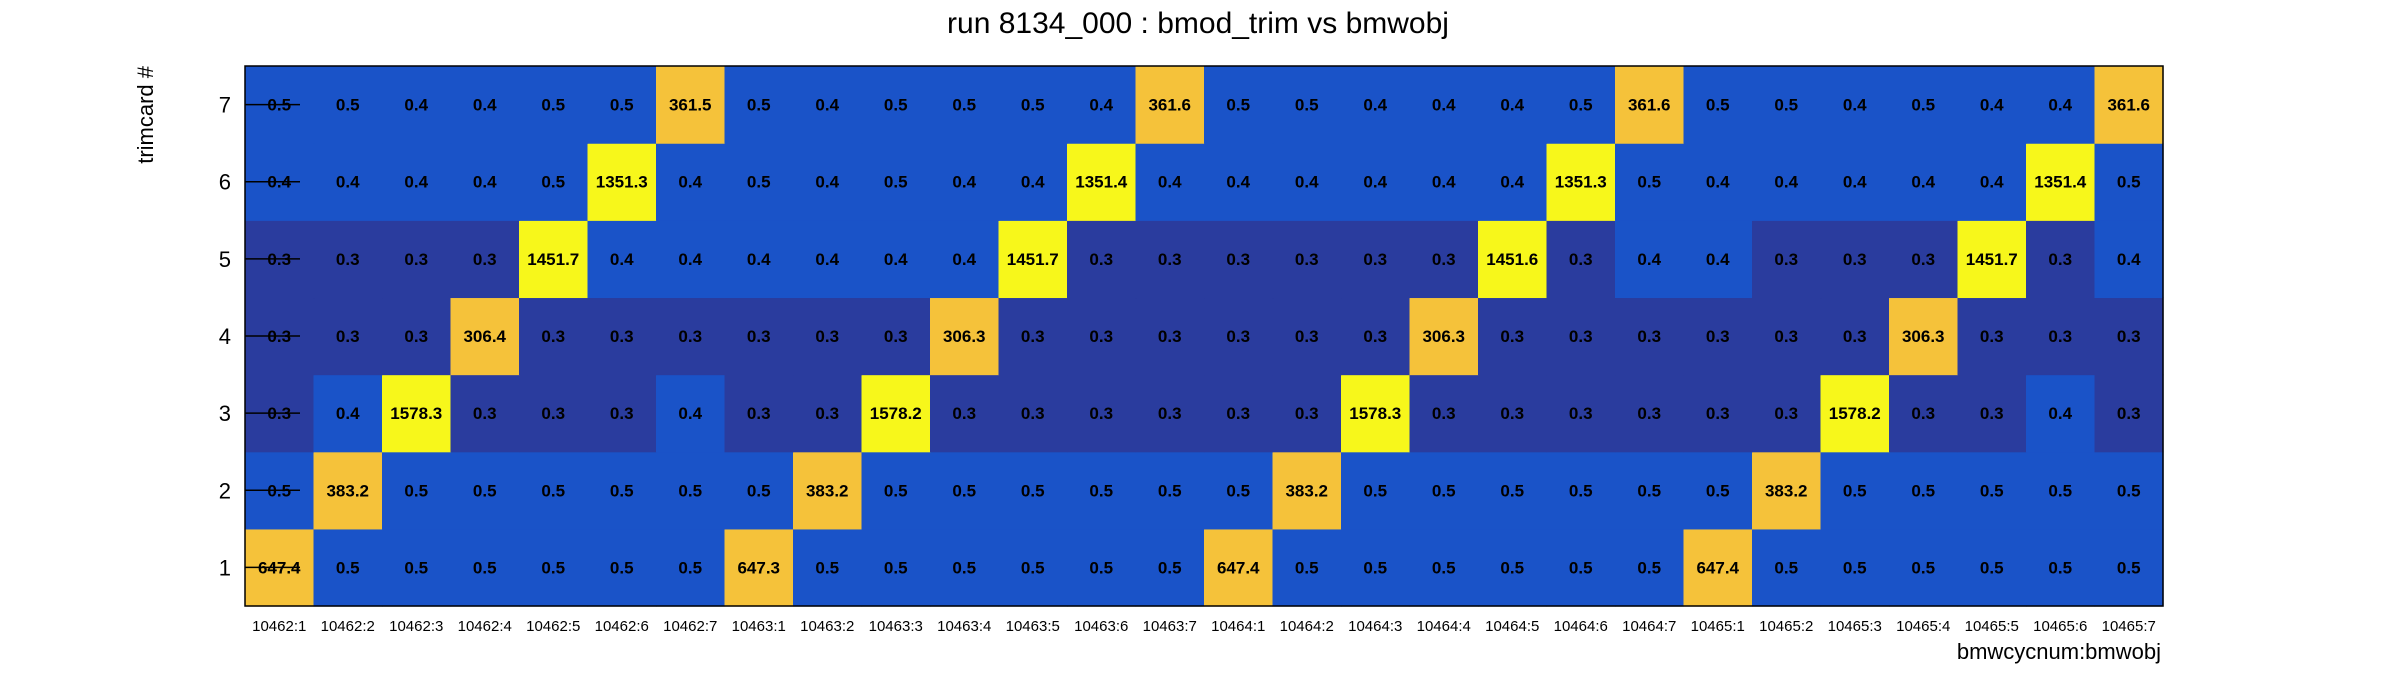 The image size is (2396, 677). I want to click on chart-title: run 8134_000 : bmod_trim vs bmwobj, so click(1198, 23).